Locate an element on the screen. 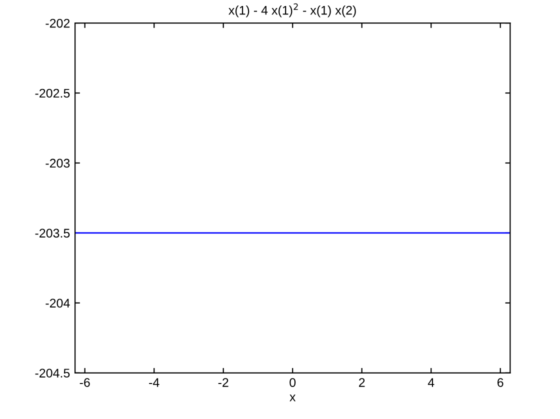 This screenshot has height=419, width=560. x-axis-title: x is located at coordinates (293, 398).